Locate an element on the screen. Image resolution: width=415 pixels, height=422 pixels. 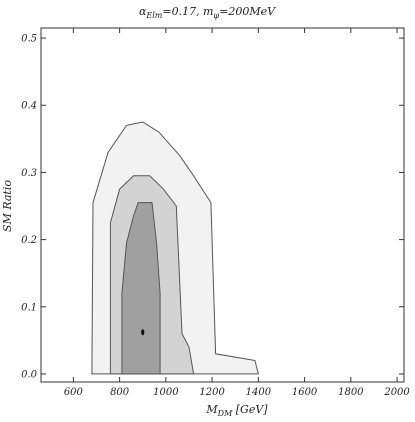
best-fit-marker is located at coordinates (143, 332).